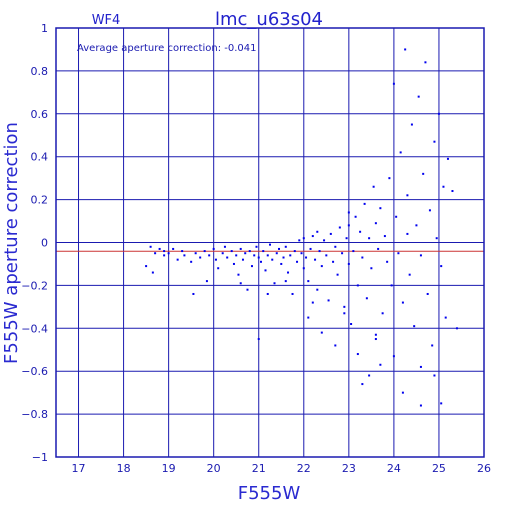  What do you see at coordinates (124, 468) in the screenshot?
I see `x-tick-label: 18` at bounding box center [124, 468].